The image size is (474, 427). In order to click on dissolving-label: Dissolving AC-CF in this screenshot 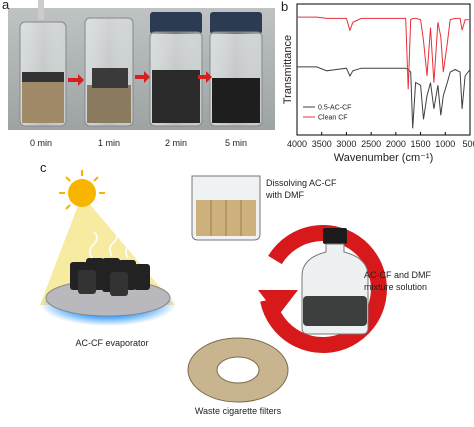, I will do `click(301, 183)`.